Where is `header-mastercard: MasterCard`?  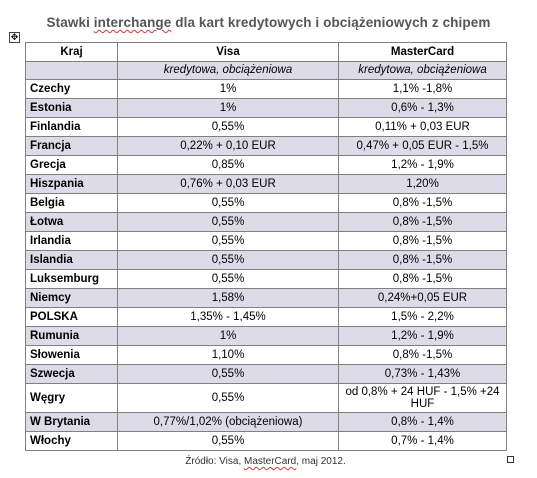 header-mastercard: MasterCard is located at coordinates (422, 52).